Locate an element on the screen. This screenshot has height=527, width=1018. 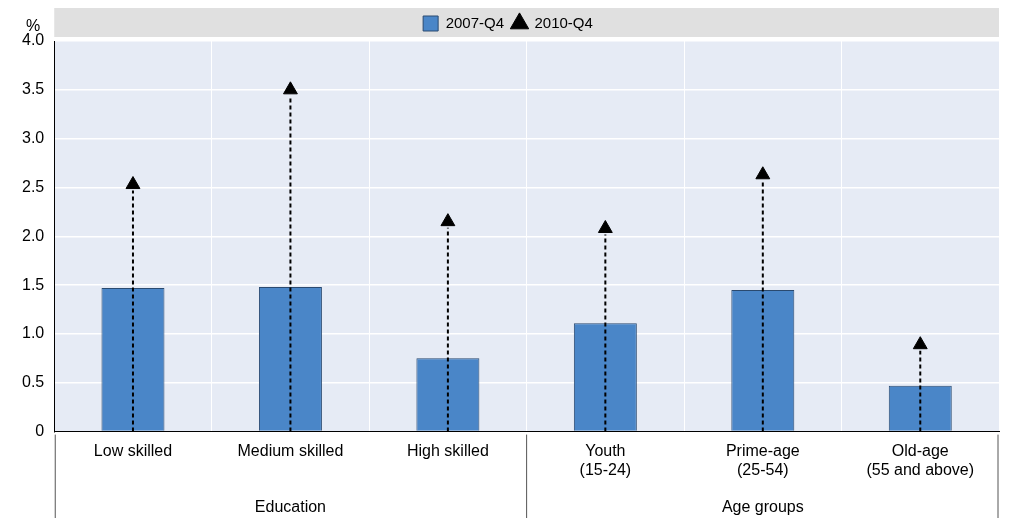
y-tick-label: 1.0 is located at coordinates (33, 333).